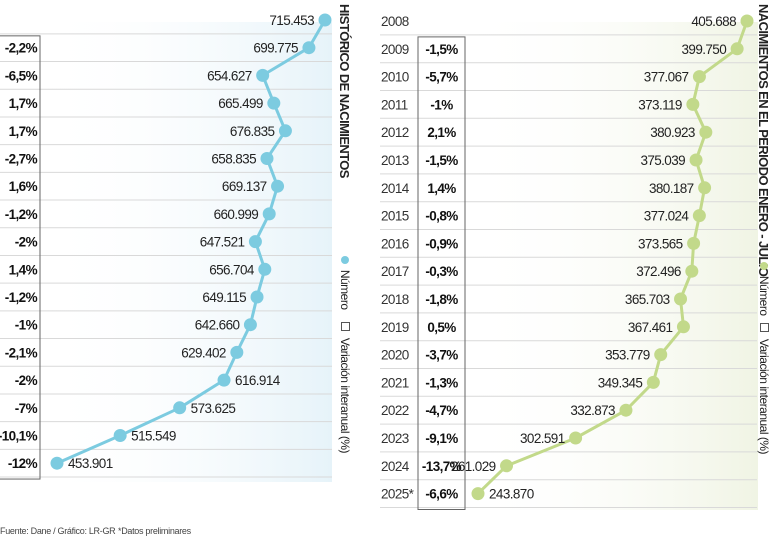  Describe the element at coordinates (395, 466) in the screenshot. I see `year-label: 2024` at that location.